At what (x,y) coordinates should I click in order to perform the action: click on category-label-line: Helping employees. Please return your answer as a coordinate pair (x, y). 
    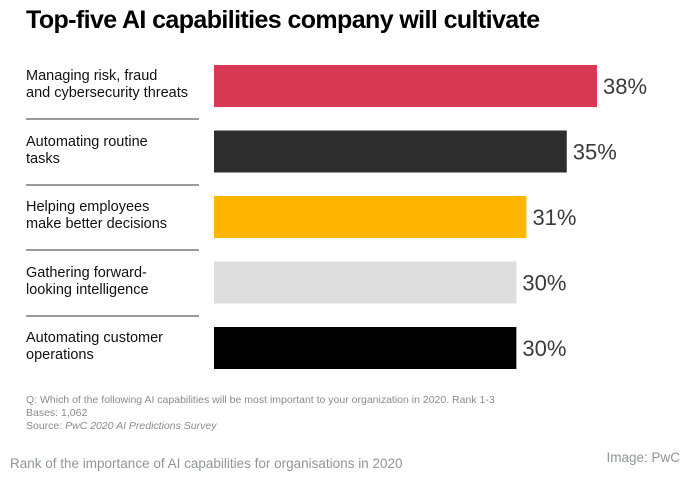
    Looking at the image, I should click on (88, 207).